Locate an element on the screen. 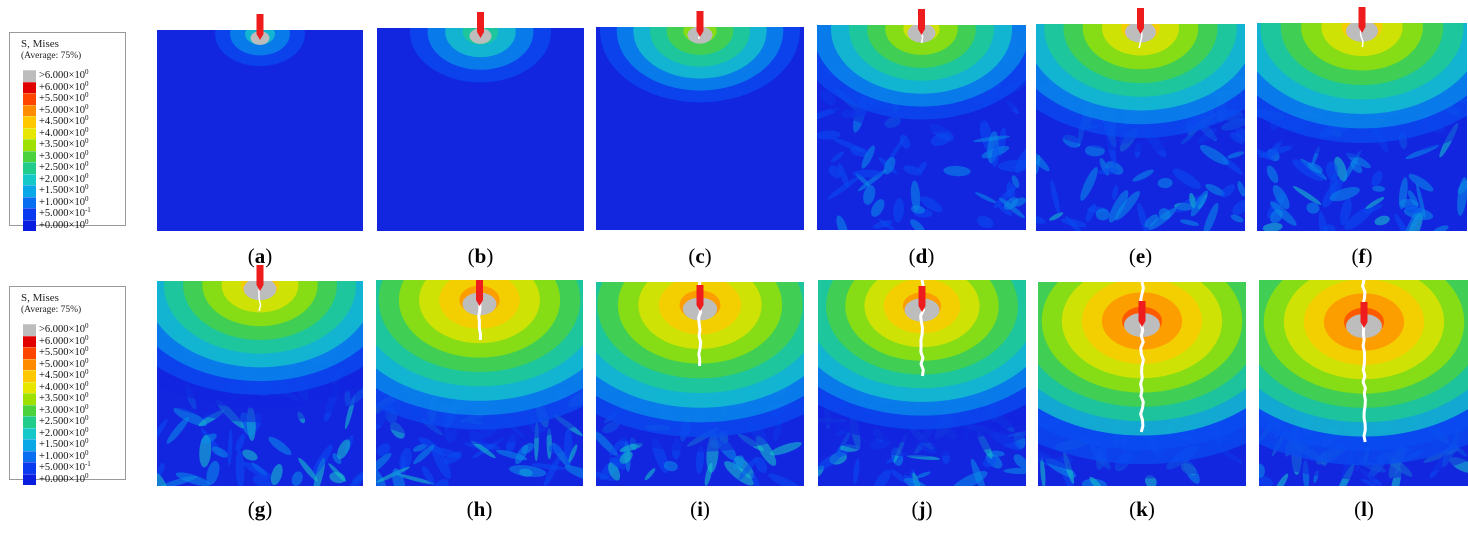  legend-subtitle: (Average: 75%) is located at coordinates (51, 310).